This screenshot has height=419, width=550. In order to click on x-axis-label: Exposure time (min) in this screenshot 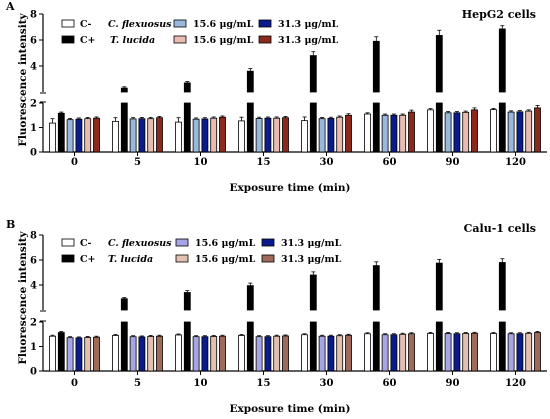, I will do `click(290, 409)`.